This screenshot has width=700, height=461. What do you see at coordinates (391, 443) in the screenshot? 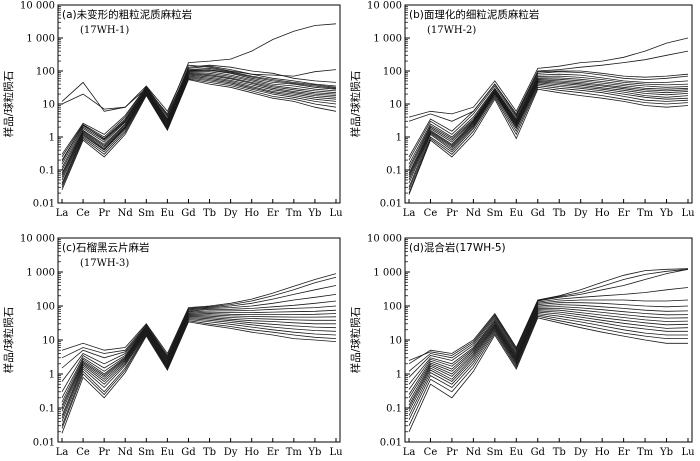
I see `y-tick-label: 0.01` at bounding box center [391, 443].